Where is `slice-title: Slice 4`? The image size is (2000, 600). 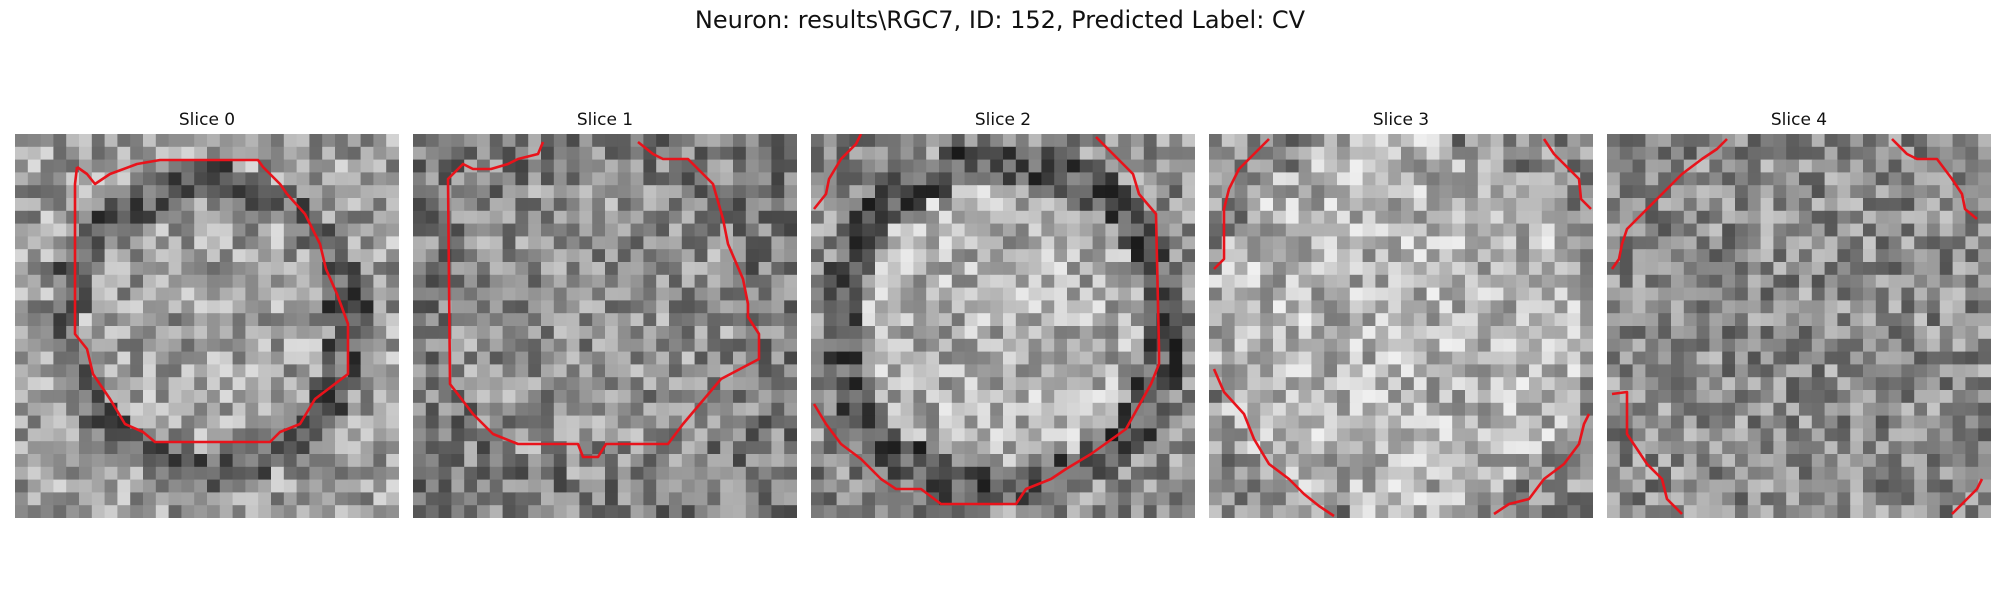 slice-title: Slice 4 is located at coordinates (1799, 120).